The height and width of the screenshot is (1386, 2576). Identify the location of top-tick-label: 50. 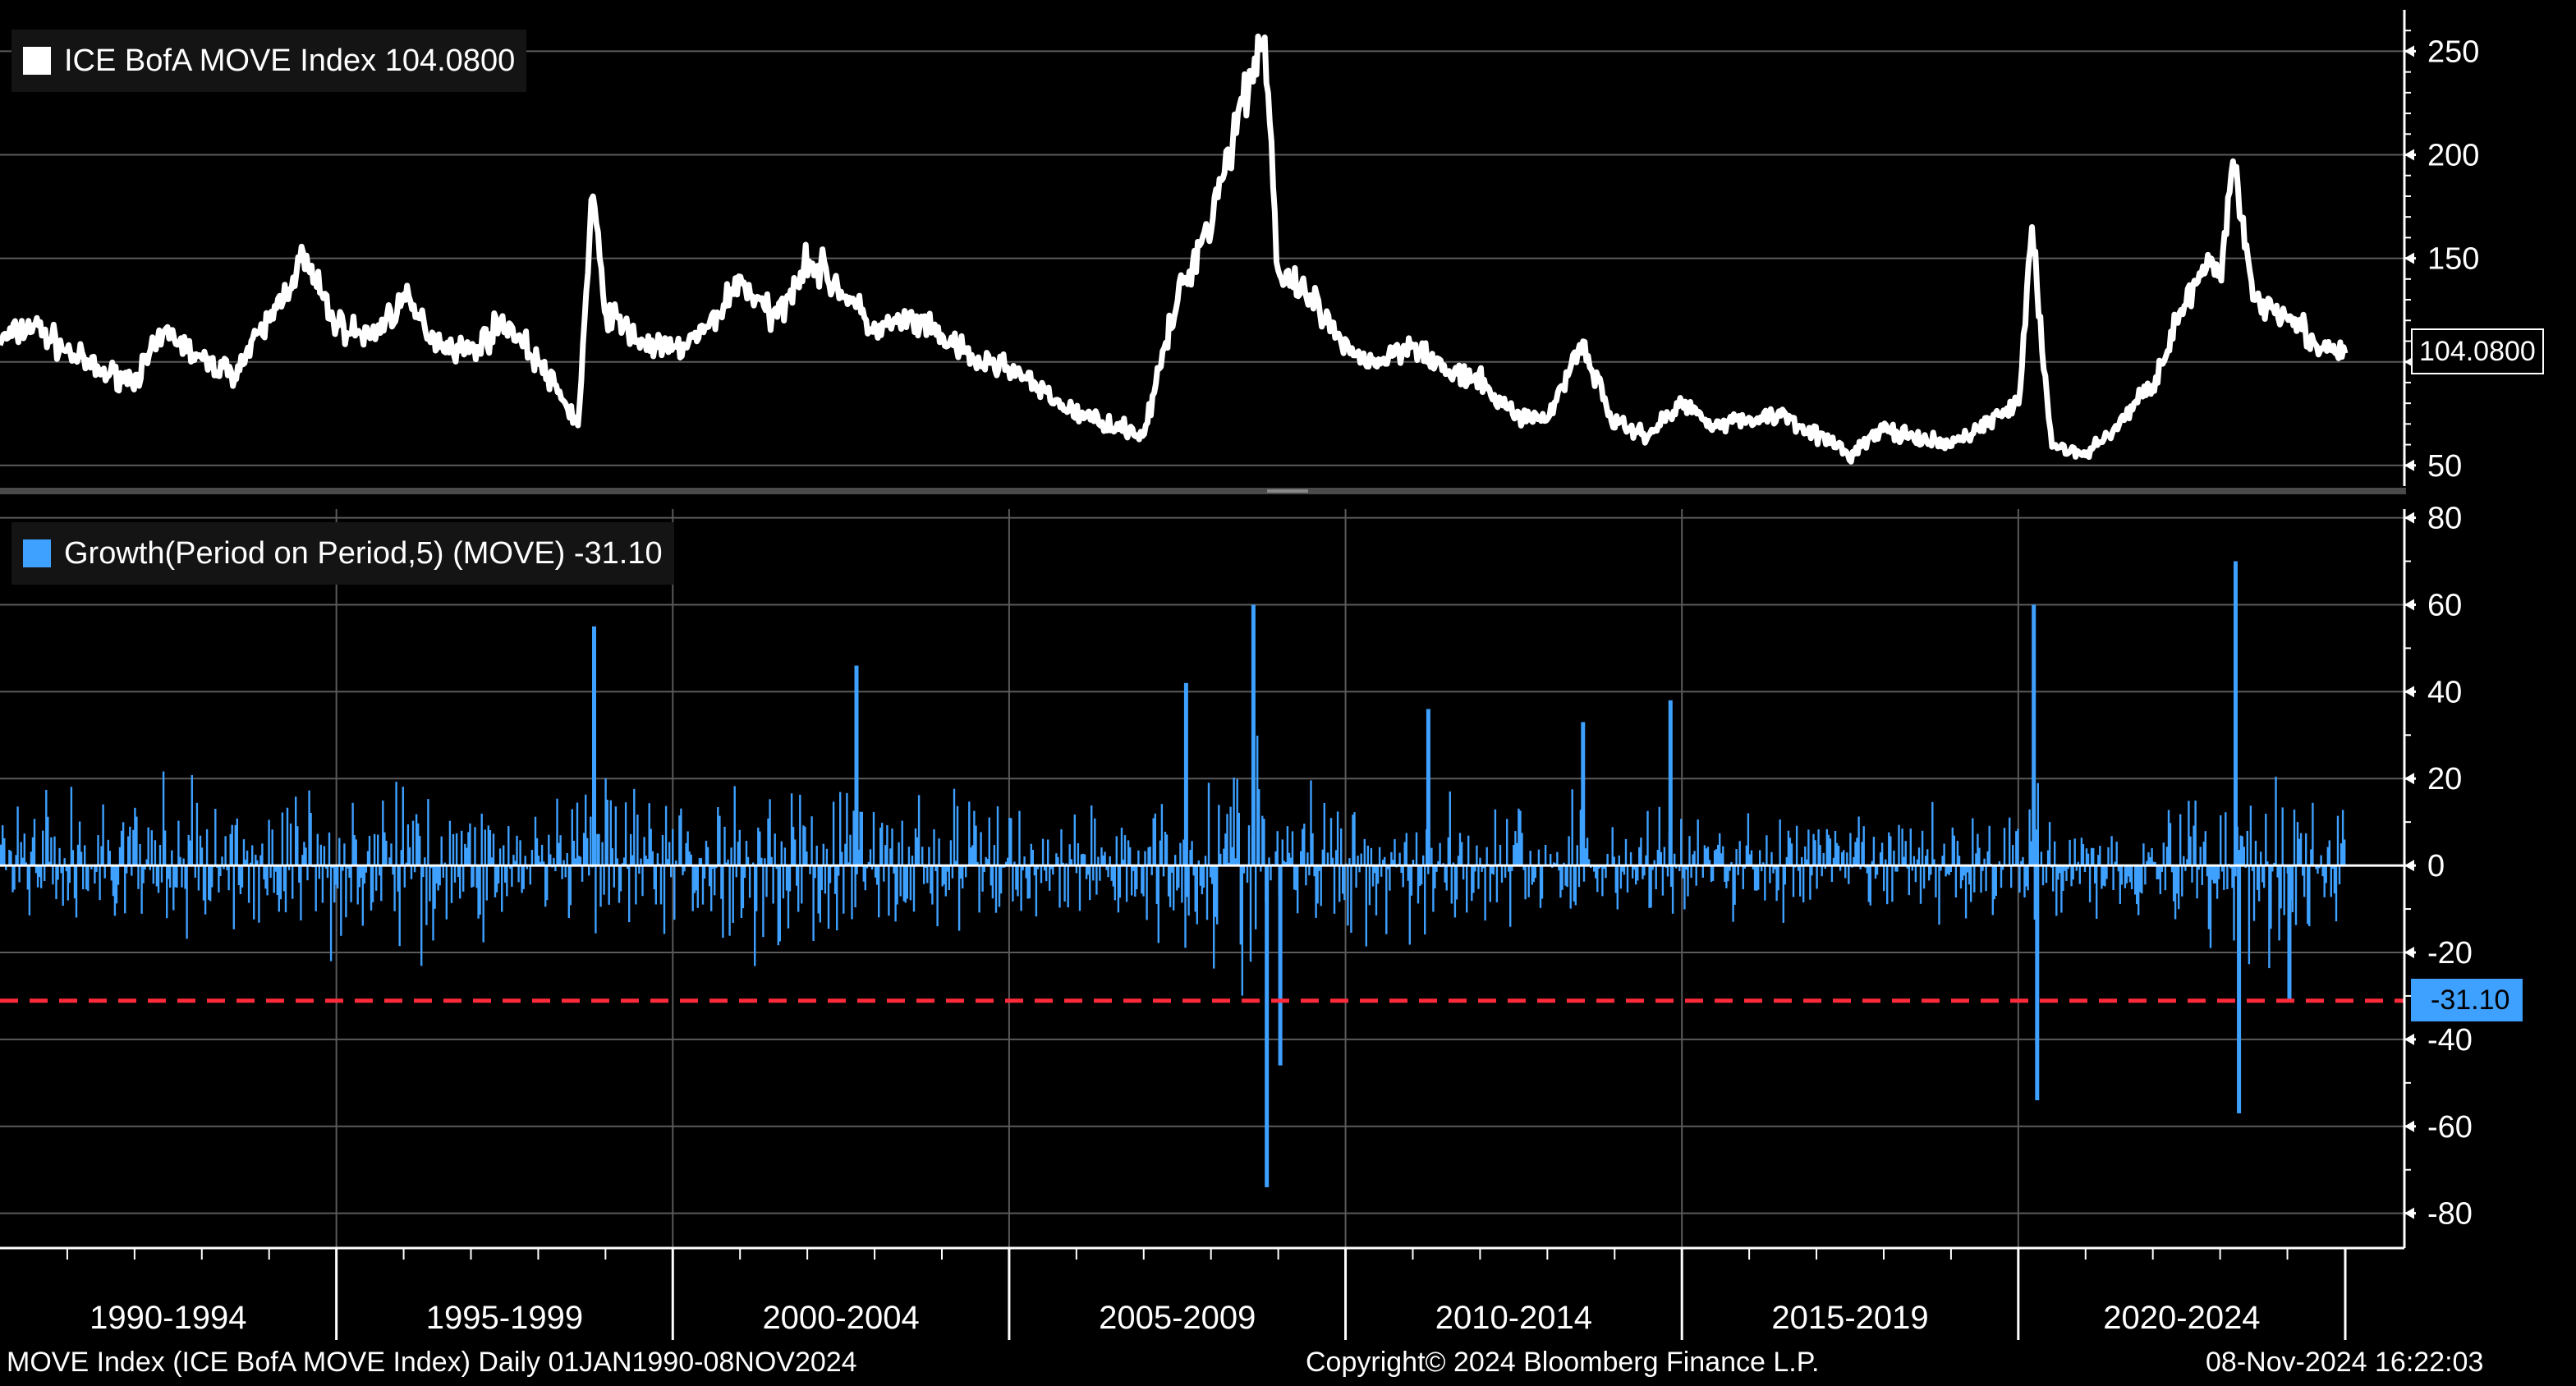
(2444, 466).